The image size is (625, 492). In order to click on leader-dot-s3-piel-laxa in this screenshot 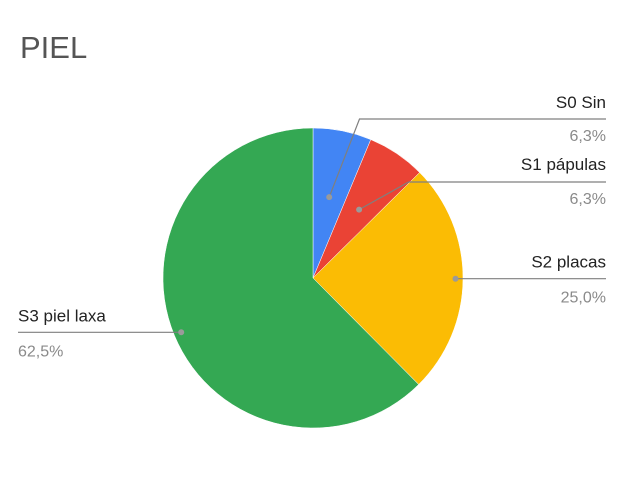, I will do `click(181, 332)`.